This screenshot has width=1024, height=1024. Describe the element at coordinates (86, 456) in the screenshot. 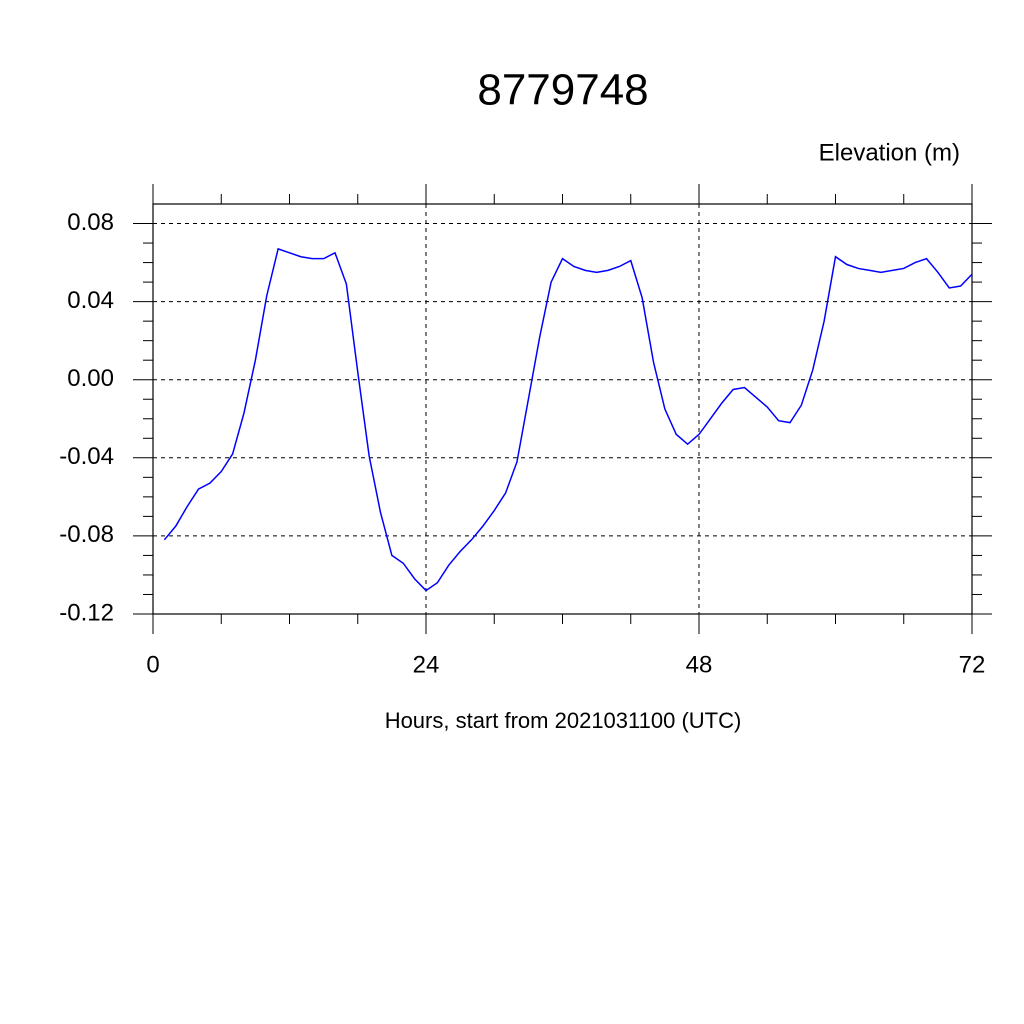

I see `y-tick-label: -0.04` at that location.